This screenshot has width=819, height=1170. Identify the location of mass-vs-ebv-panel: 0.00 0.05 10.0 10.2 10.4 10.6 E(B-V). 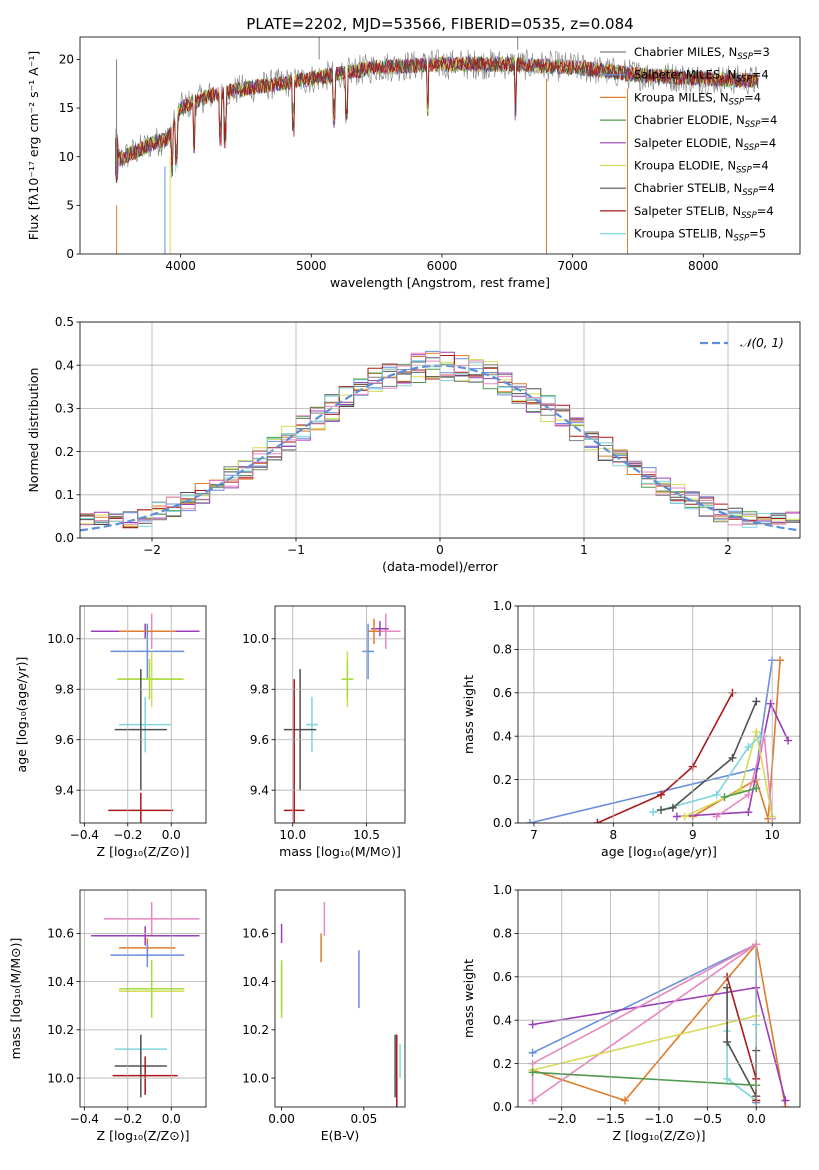
(324, 1016).